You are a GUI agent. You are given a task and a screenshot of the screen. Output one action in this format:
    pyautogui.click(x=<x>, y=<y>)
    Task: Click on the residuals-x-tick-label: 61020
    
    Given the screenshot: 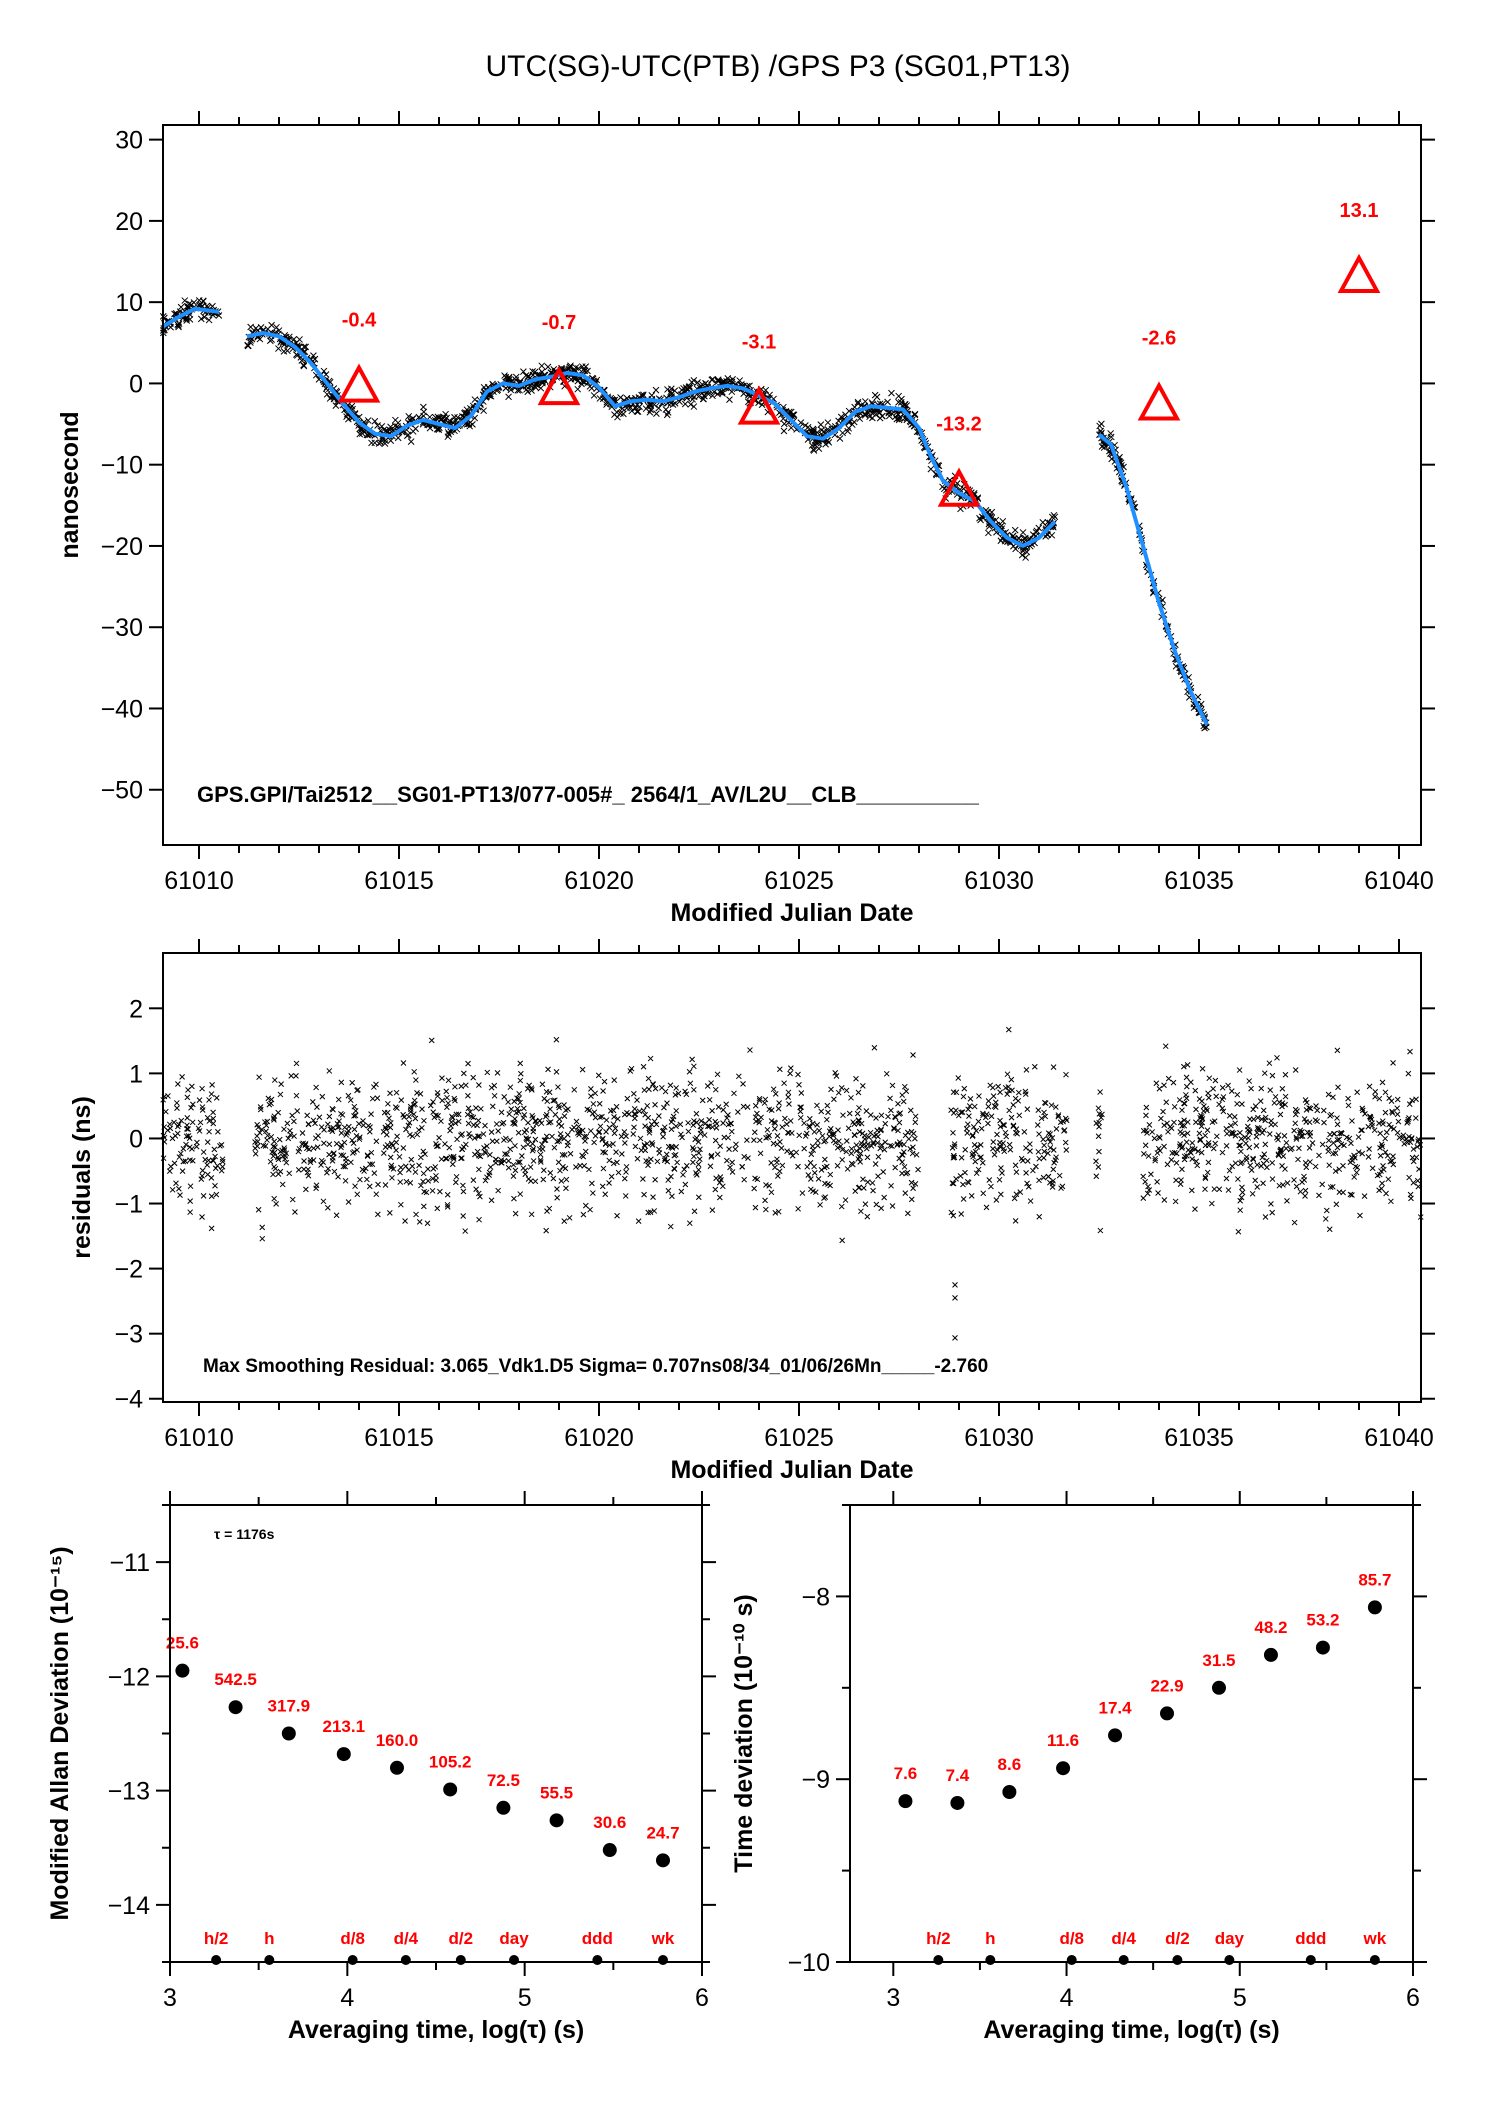 What is the action you would take?
    pyautogui.click(x=599, y=1438)
    